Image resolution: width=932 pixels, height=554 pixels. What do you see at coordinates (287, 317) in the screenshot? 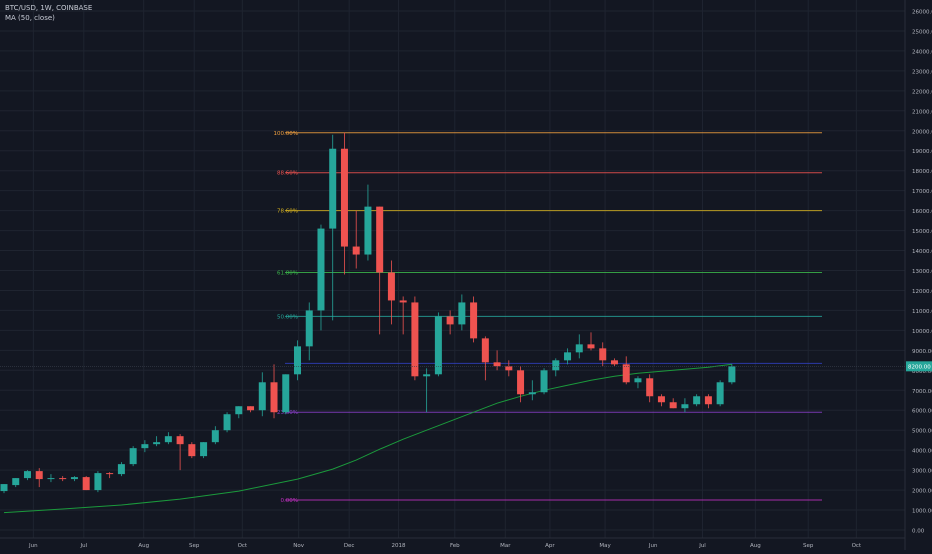
I see `fib-level-label: 50.00%` at bounding box center [287, 317].